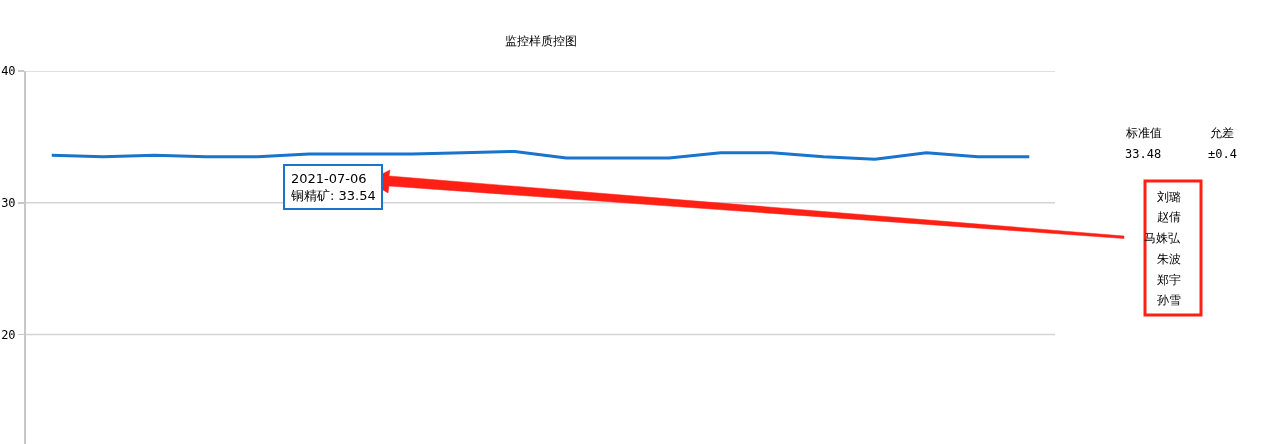 This screenshot has height=444, width=1285. I want to click on text: 孙雪, so click(1169, 300).